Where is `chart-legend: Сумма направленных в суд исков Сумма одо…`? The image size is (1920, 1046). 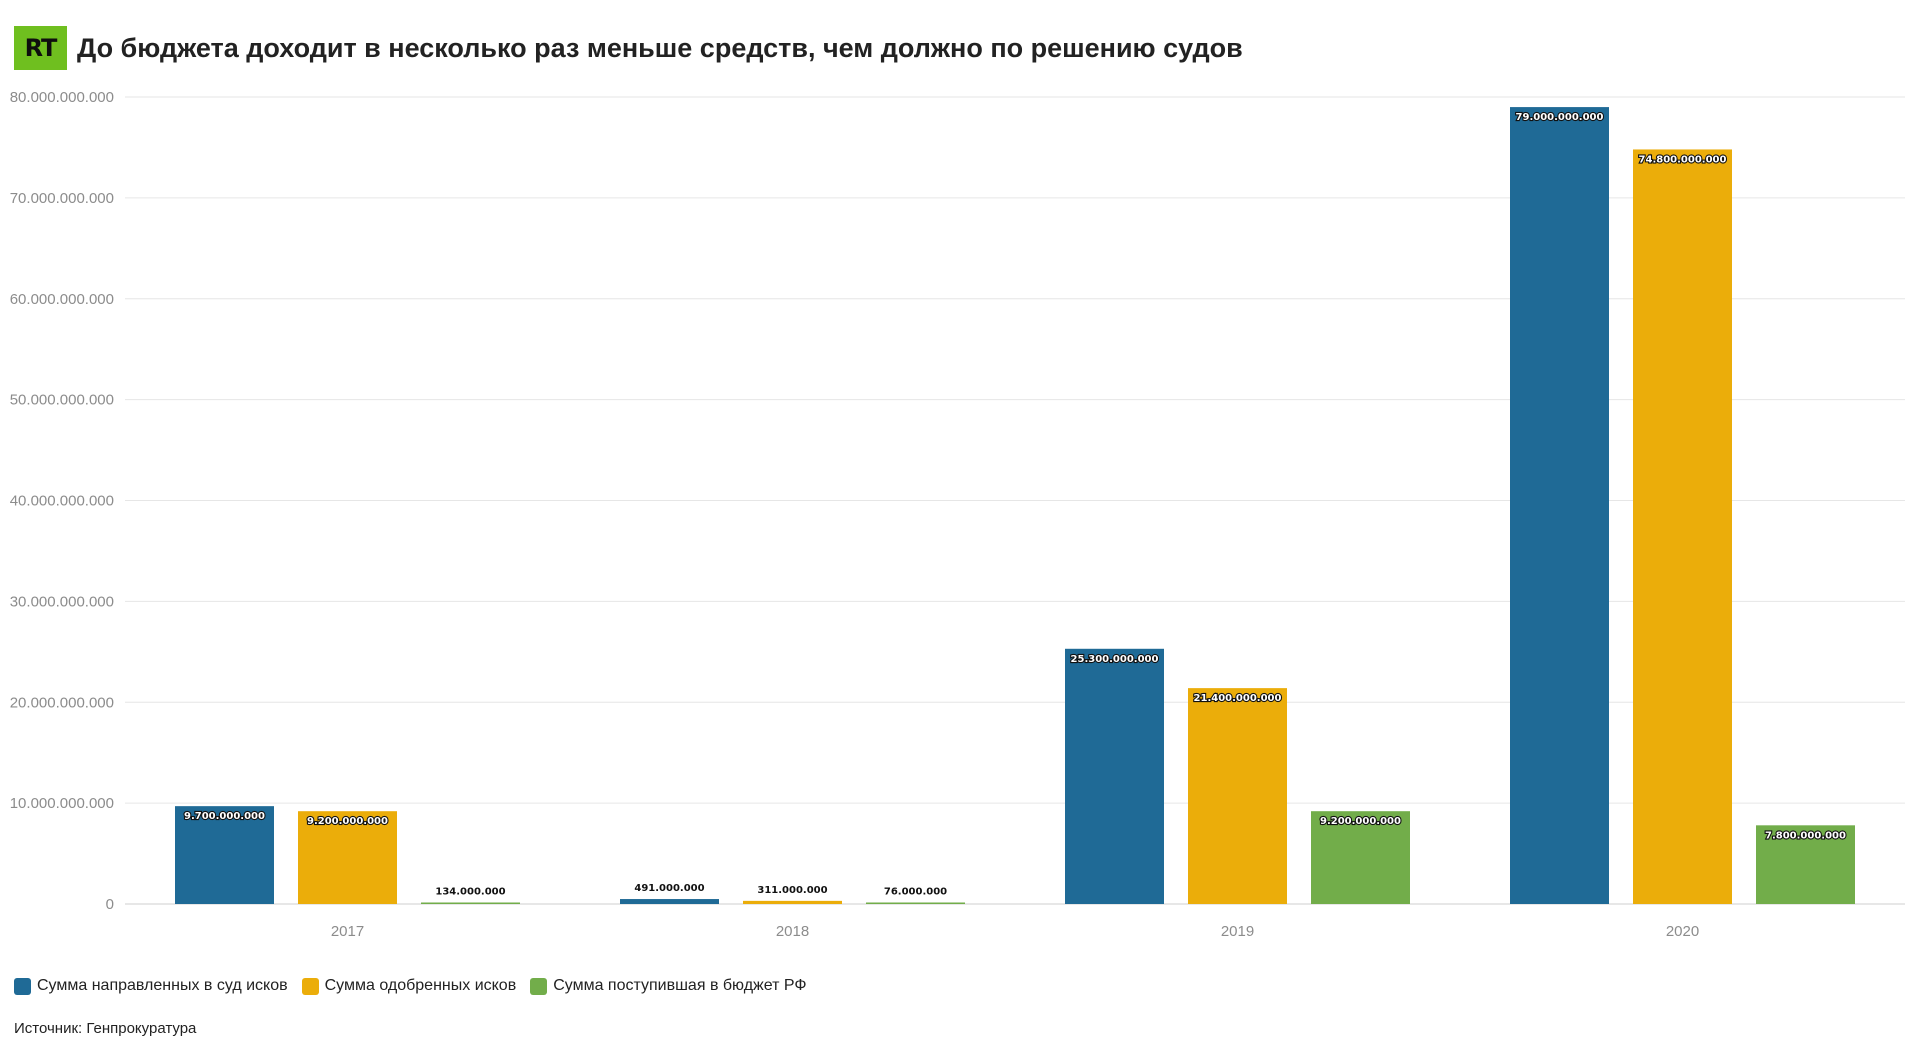
chart-legend: Сумма направленных в суд исков Сумма одо… is located at coordinates (417, 986).